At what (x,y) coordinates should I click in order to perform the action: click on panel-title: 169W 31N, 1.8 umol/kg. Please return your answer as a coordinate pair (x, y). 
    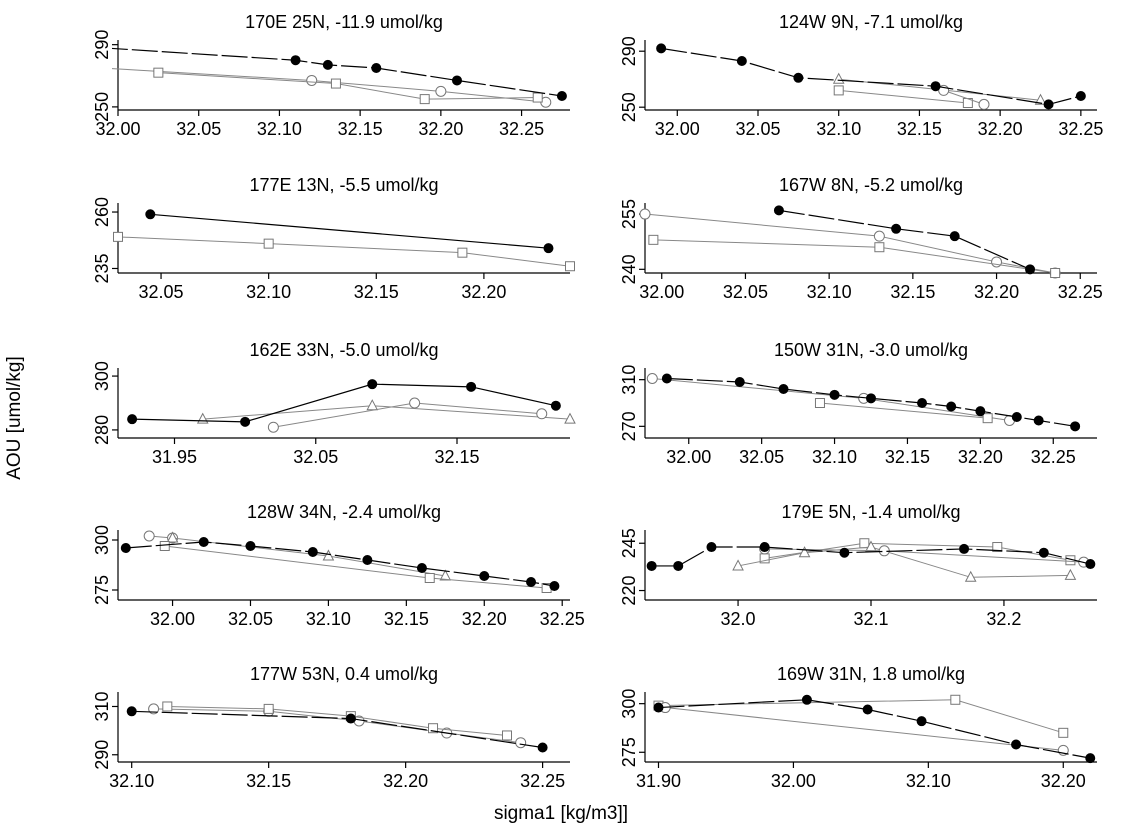
    Looking at the image, I should click on (871, 674).